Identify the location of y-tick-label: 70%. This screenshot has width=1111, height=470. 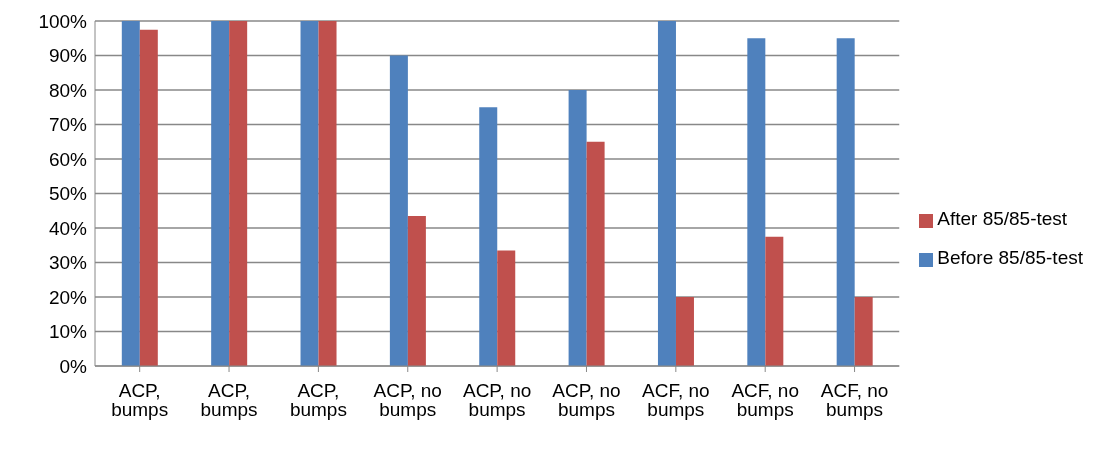
(68, 125).